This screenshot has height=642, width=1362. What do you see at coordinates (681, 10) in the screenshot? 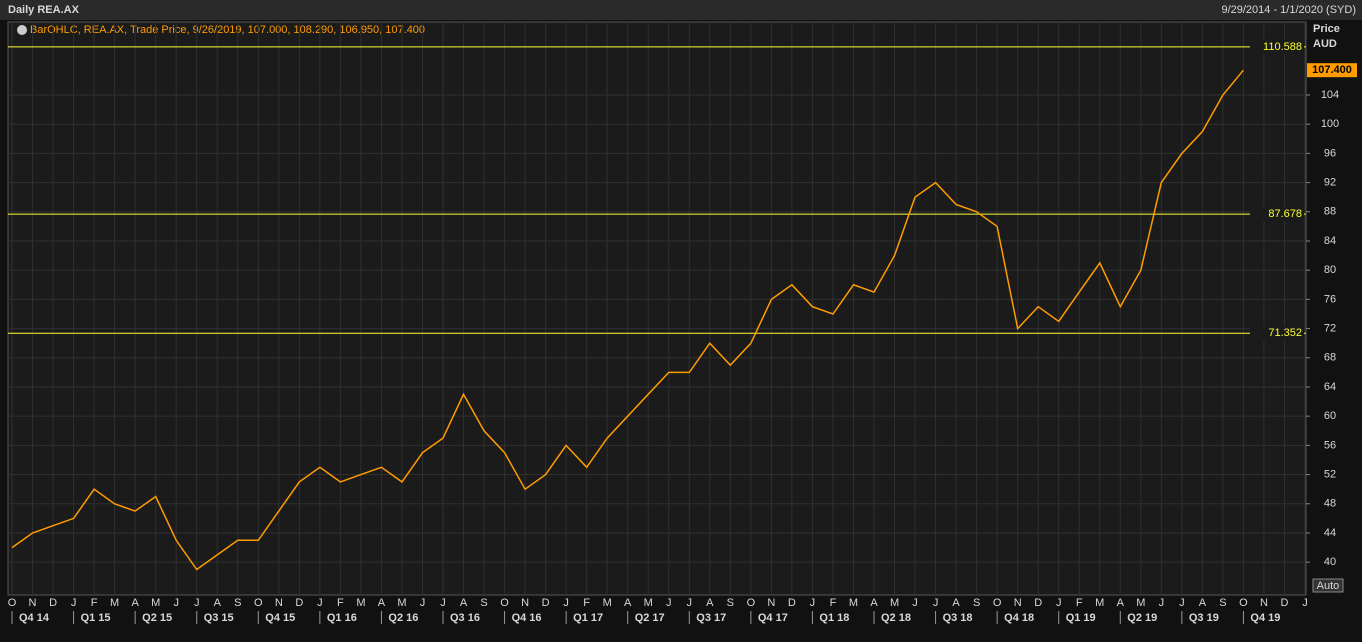
I see `title-bar` at bounding box center [681, 10].